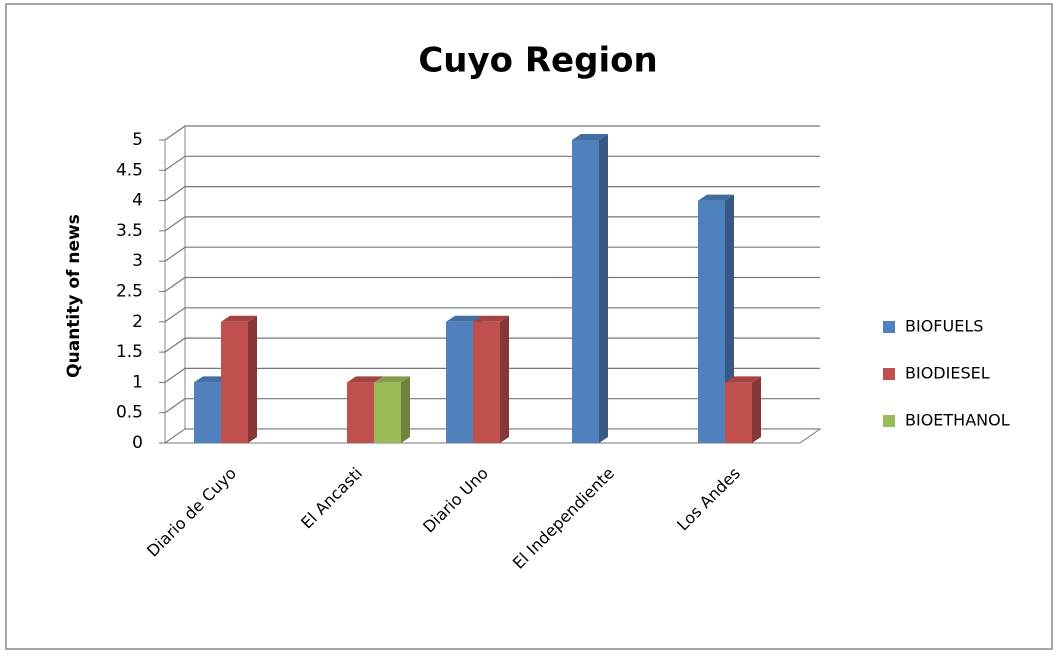  What do you see at coordinates (129, 231) in the screenshot?
I see `y-tick-label: 3.5` at bounding box center [129, 231].